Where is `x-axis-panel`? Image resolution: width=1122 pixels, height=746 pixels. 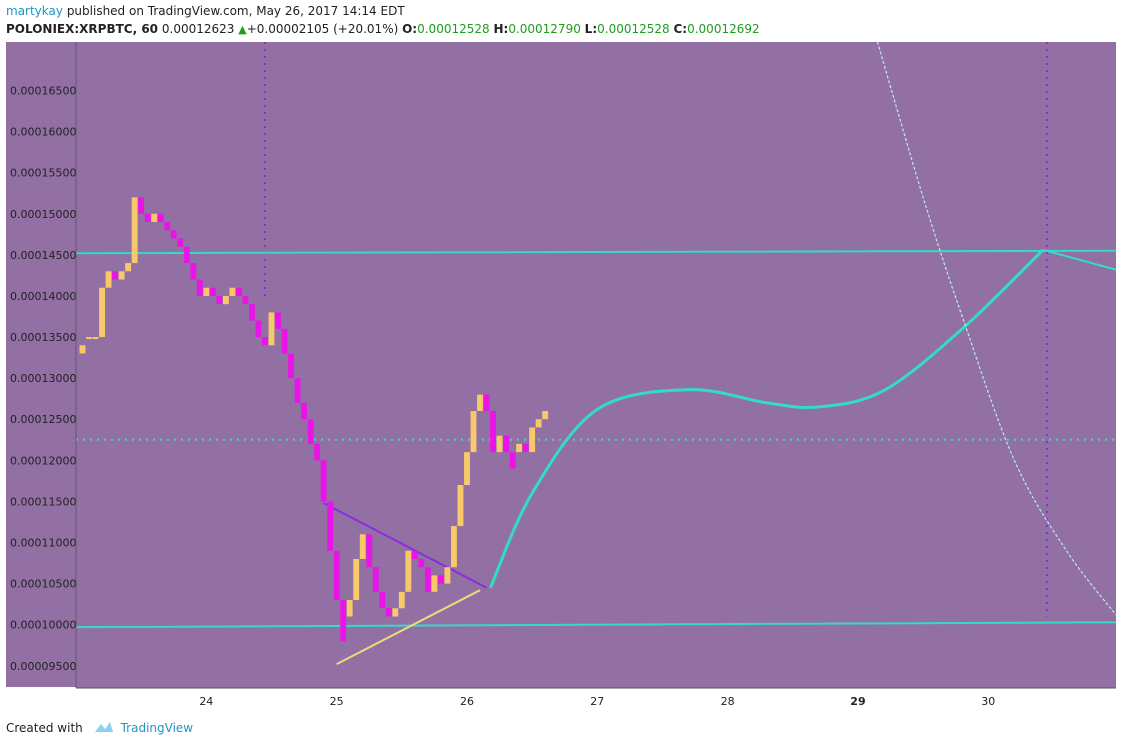
x-axis-panel is located at coordinates (596, 699).